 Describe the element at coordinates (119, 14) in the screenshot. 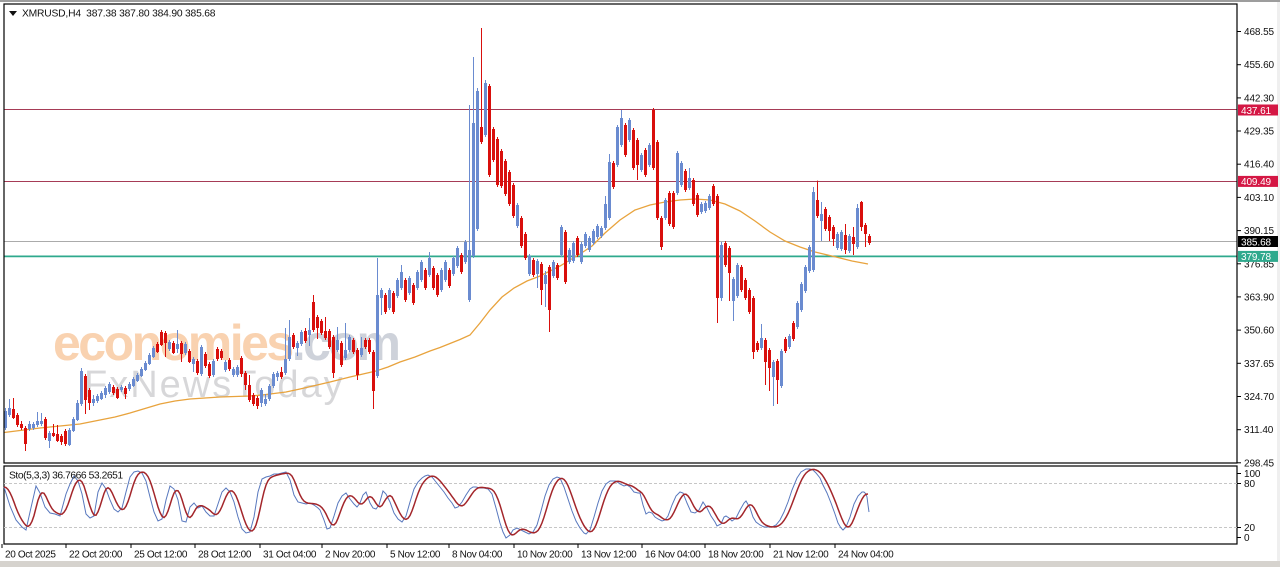

I see `svg-text:XMRUSD,H4 387.38 387.80 384.9: XMRUSD,H4 387.38 387.80 384.90 385.68` at that location.